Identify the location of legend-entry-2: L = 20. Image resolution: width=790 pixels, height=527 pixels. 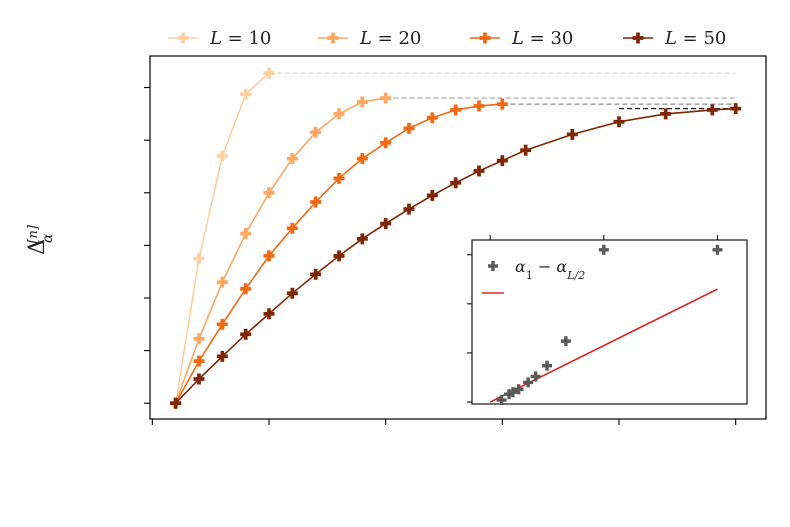
(369, 38).